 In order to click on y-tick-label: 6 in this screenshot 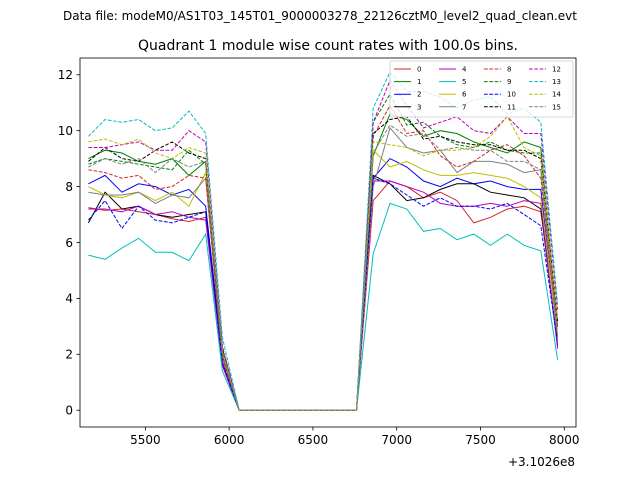, I will do `click(69, 243)`.